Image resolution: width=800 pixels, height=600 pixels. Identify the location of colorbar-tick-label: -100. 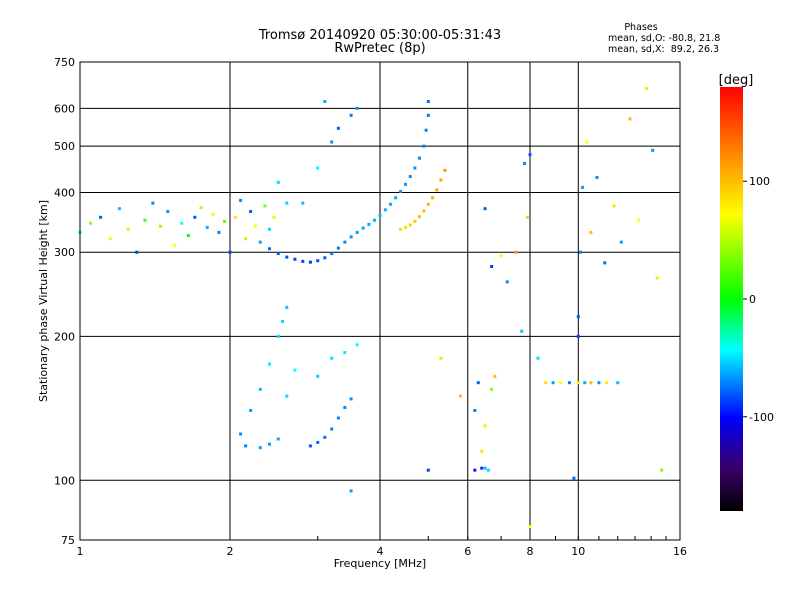
(761, 417).